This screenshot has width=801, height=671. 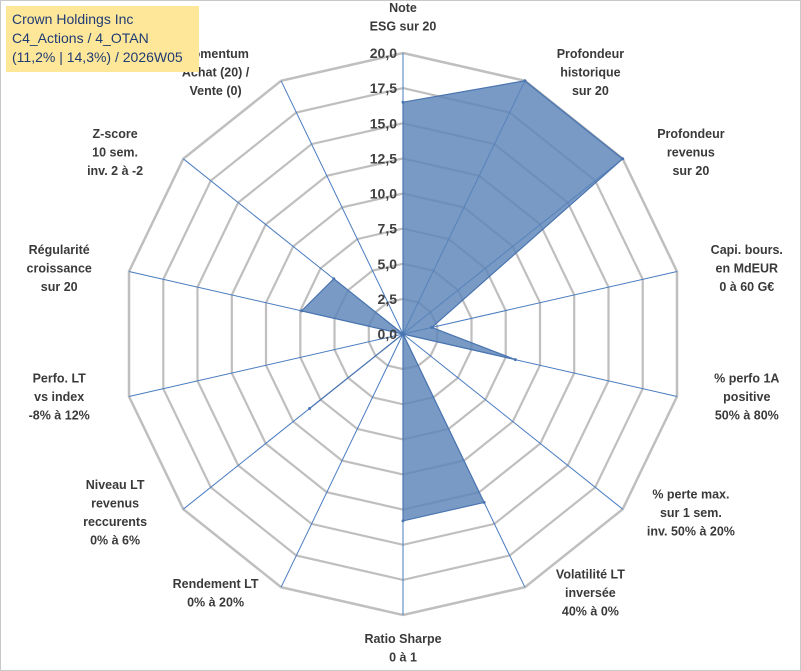 What do you see at coordinates (115, 513) in the screenshot?
I see `axis-label-10: Niveau LT revenus reccurents 0% à 6%` at bounding box center [115, 513].